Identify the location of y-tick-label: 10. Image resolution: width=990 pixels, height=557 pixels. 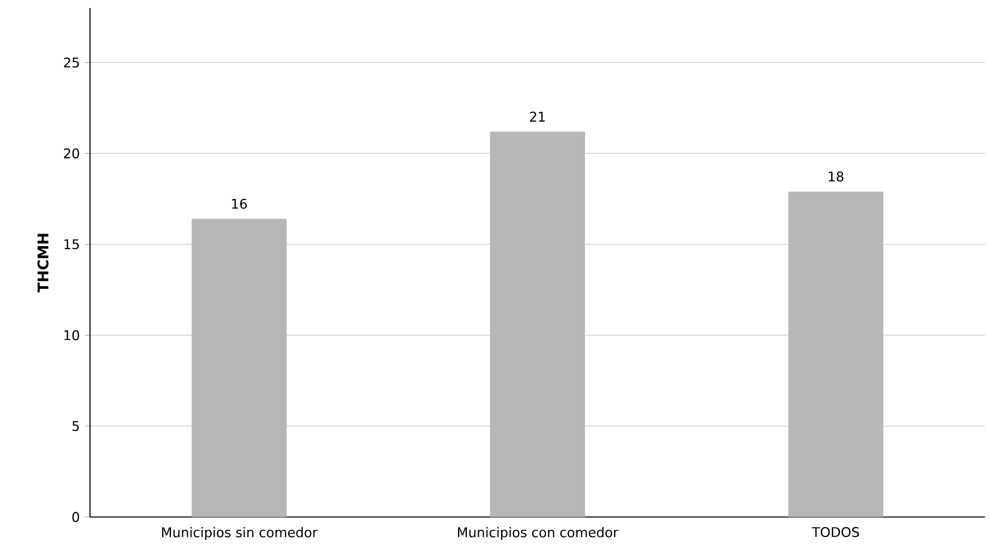
(72, 335).